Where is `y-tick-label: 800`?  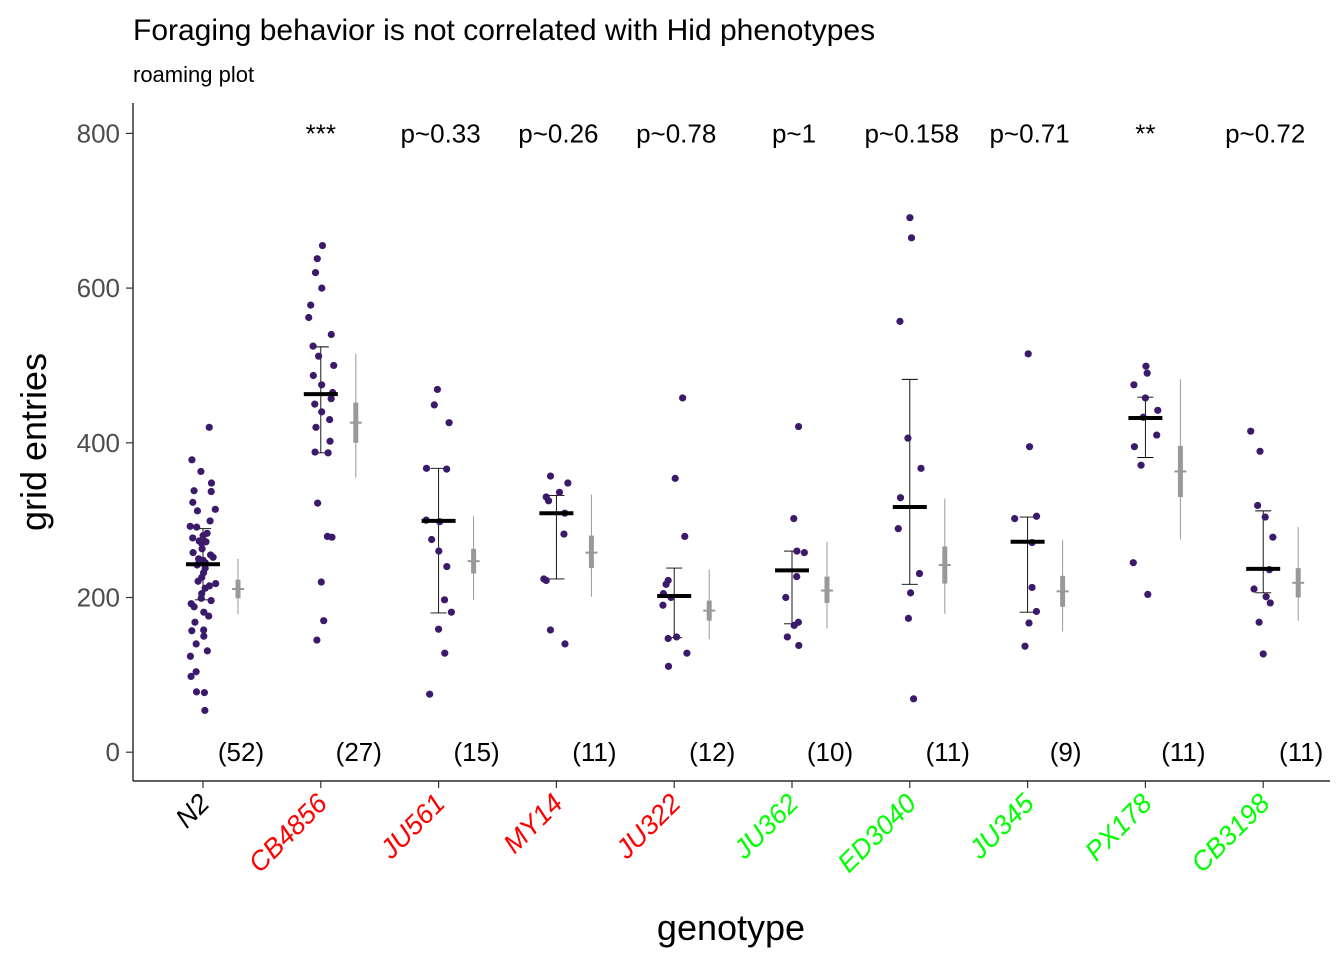
y-tick-label: 800 is located at coordinates (98, 133).